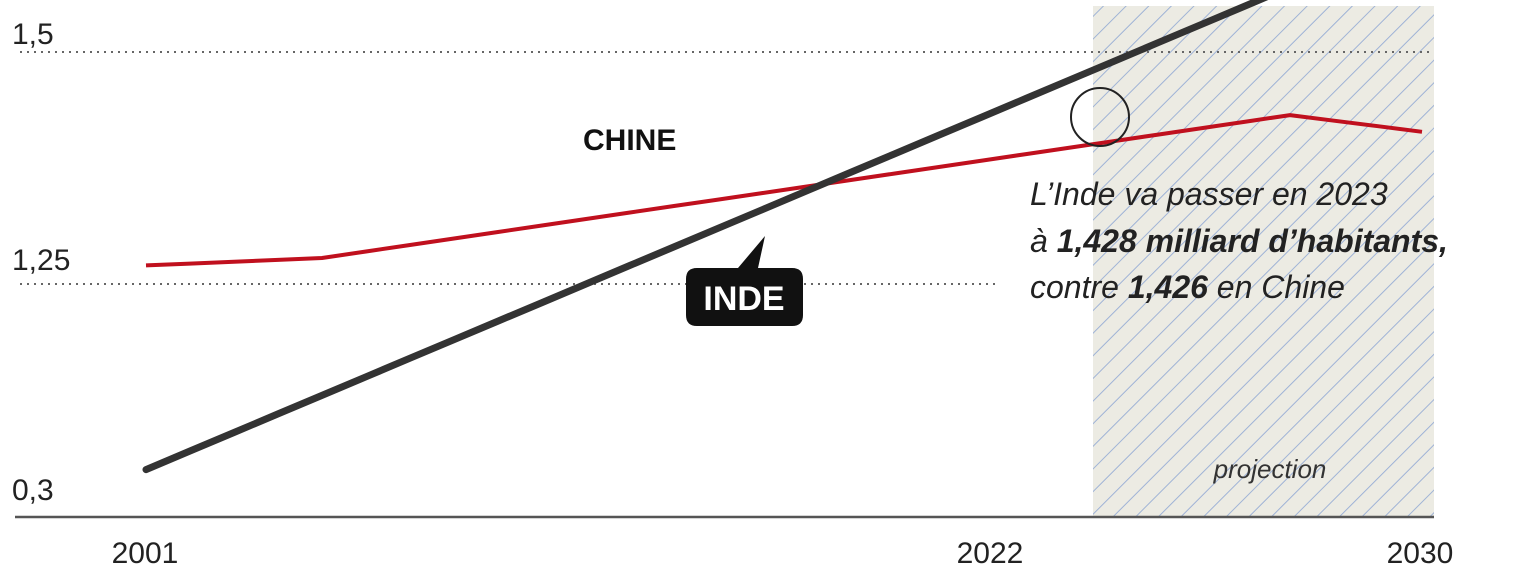  I want to click on annotation-line-2: à 1,428 milliard d’habitants,, so click(1239, 241).